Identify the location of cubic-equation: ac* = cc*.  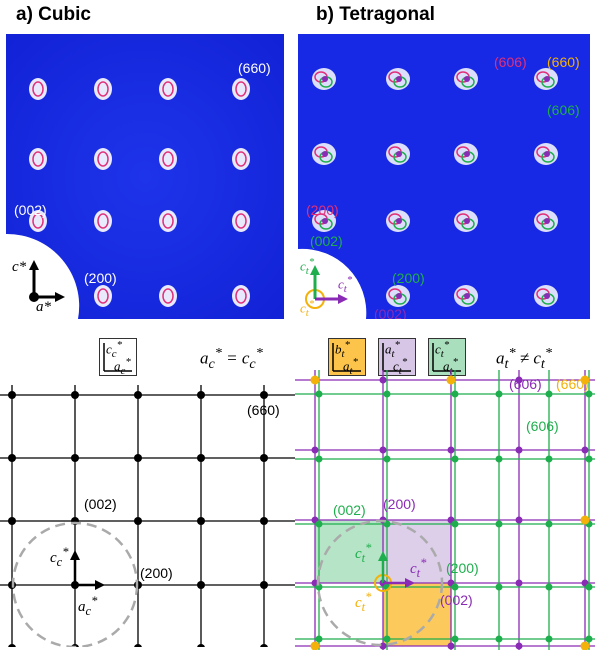
(231, 359).